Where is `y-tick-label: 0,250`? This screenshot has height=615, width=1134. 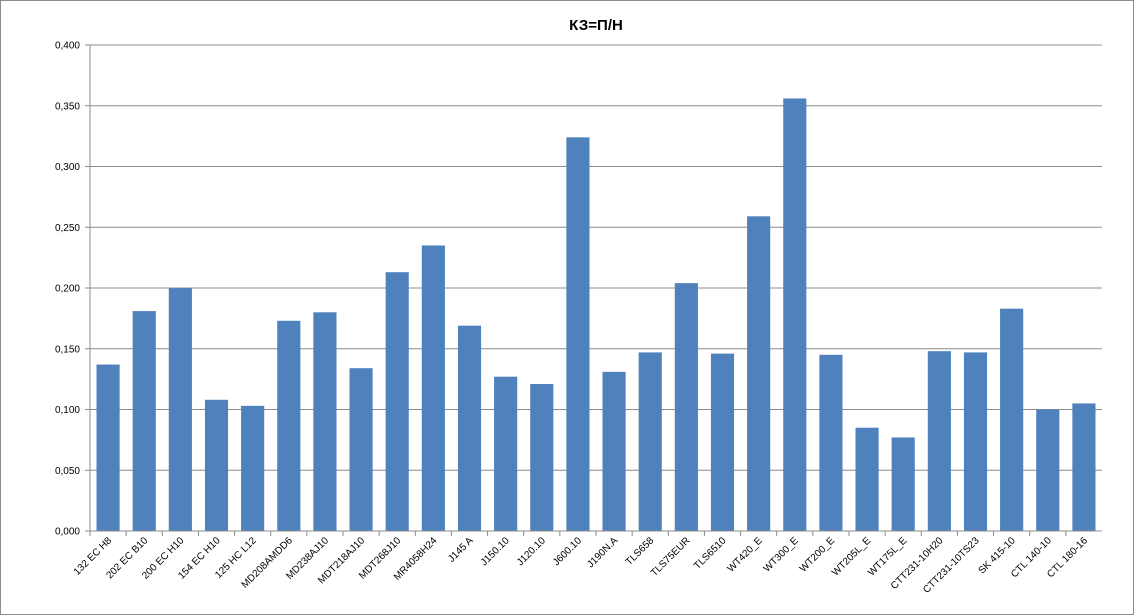
y-tick-label: 0,250 is located at coordinates (67, 228).